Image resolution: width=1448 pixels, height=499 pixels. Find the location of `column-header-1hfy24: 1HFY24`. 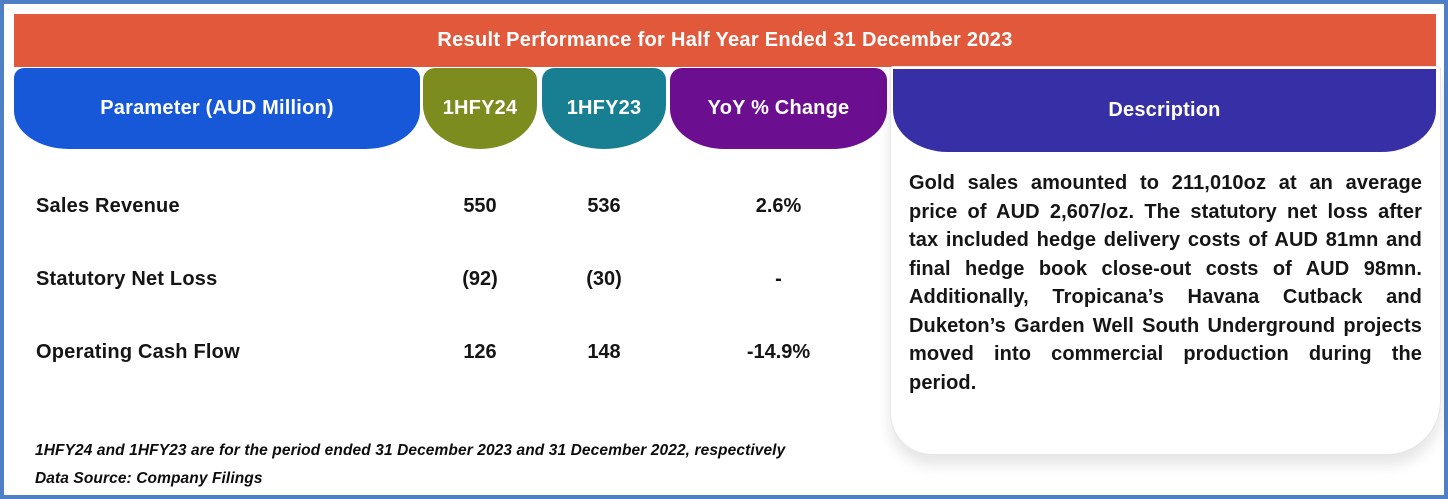

column-header-1hfy24: 1HFY24 is located at coordinates (480, 108).